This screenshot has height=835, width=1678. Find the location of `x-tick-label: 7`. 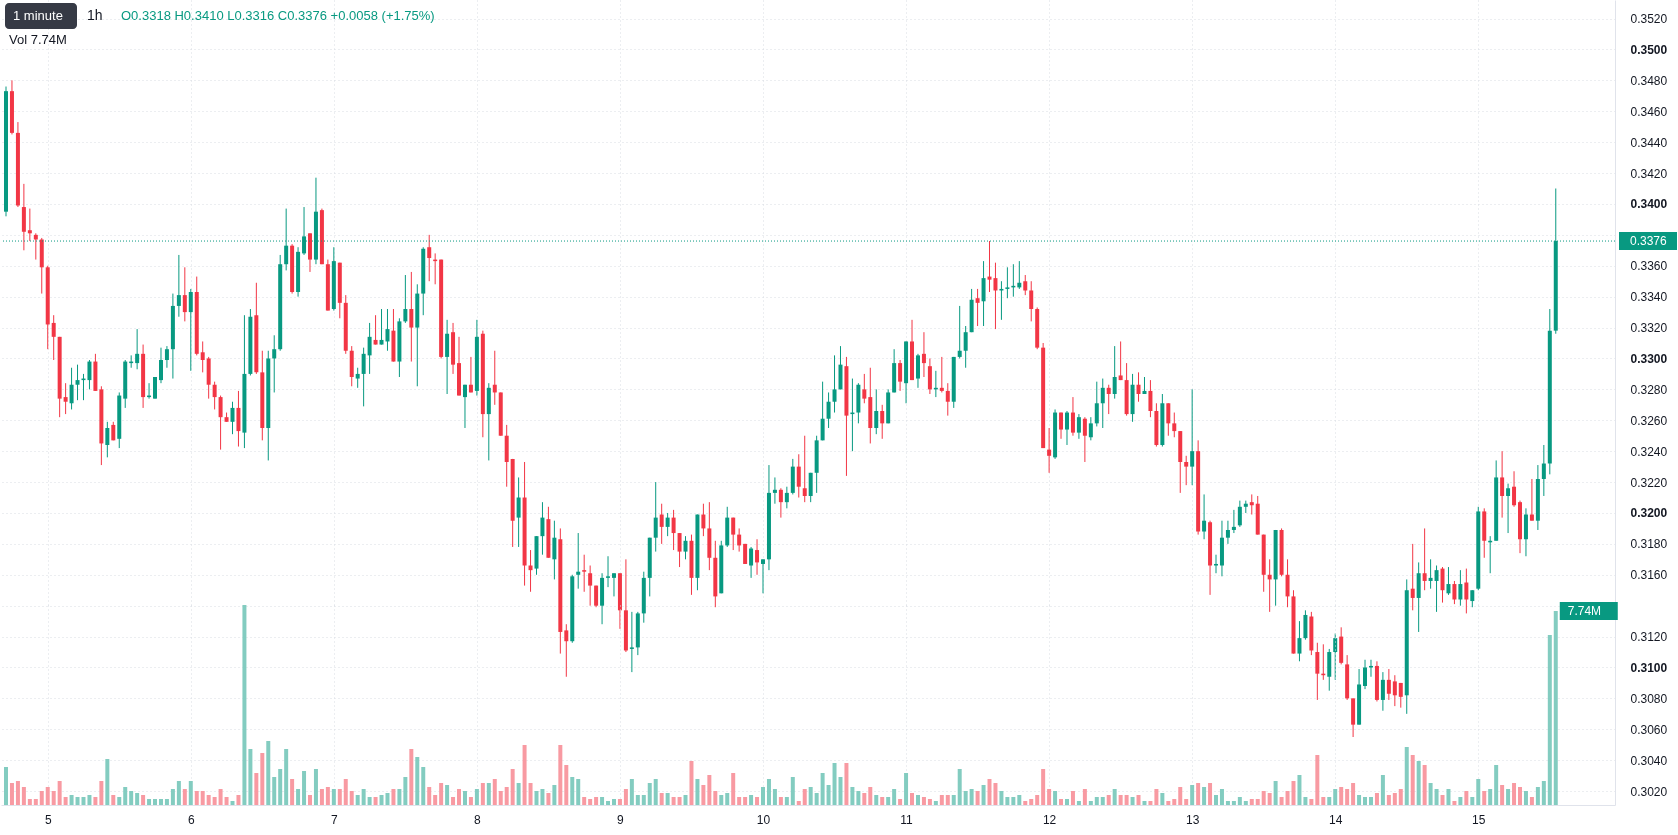

x-tick-label: 7 is located at coordinates (334, 819).